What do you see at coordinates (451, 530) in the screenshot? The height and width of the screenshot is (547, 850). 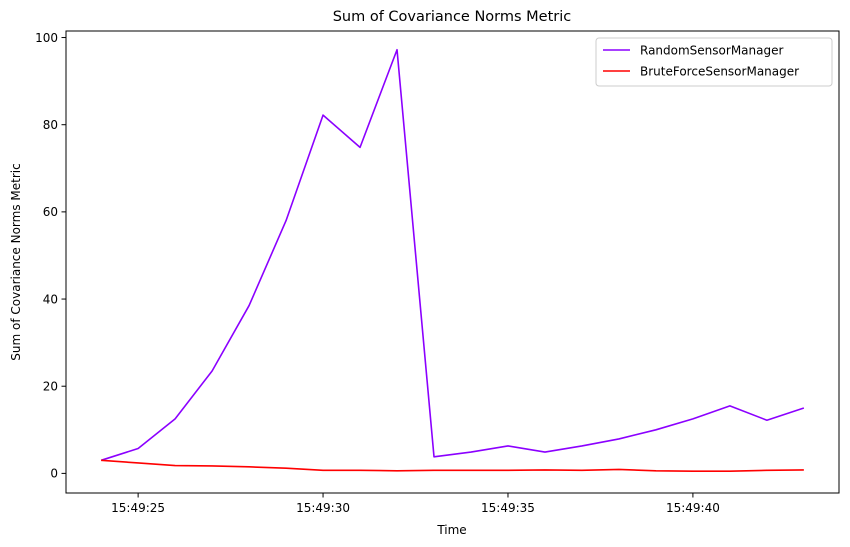 I see `x-axis-label: Time` at bounding box center [451, 530].